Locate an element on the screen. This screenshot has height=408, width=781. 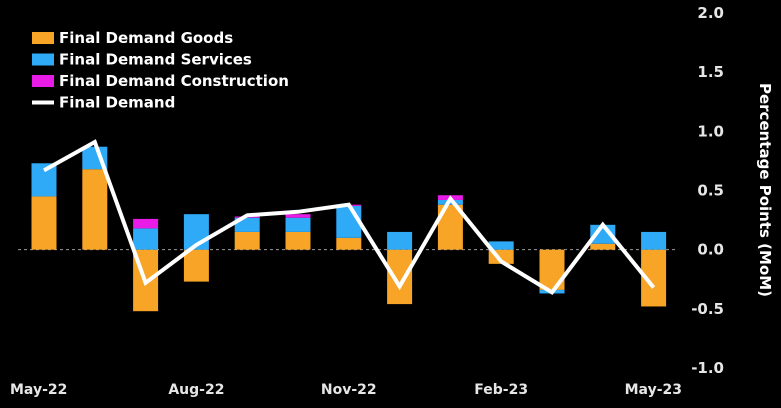
legend-swatch-final-demand-goods is located at coordinates (43, 38).